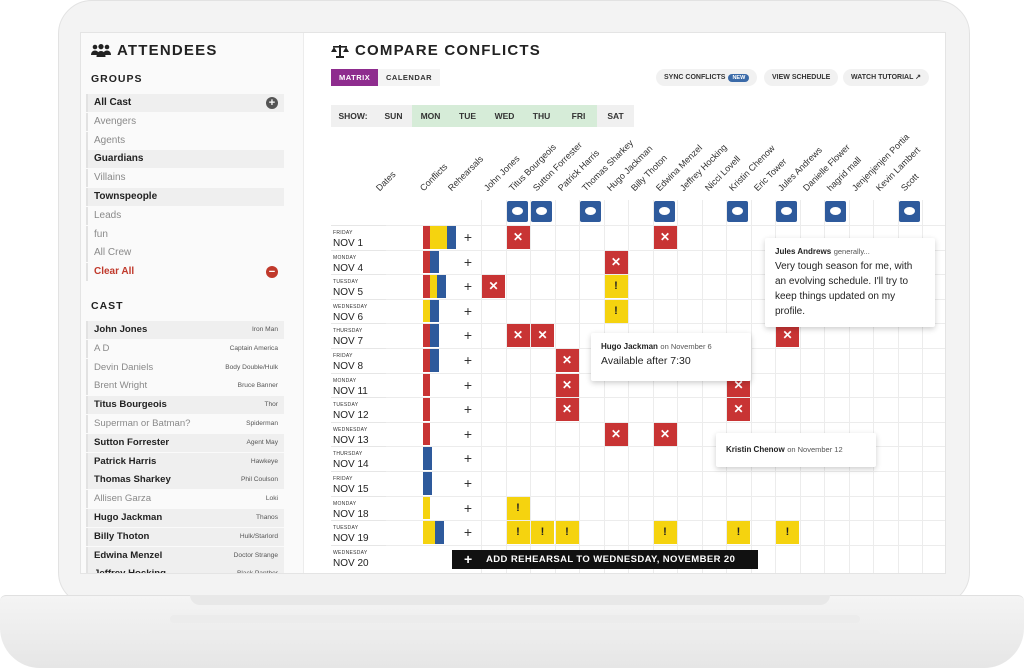 The height and width of the screenshot is (668, 1024). Describe the element at coordinates (272, 103) in the screenshot. I see `add-group-icon: +` at that location.